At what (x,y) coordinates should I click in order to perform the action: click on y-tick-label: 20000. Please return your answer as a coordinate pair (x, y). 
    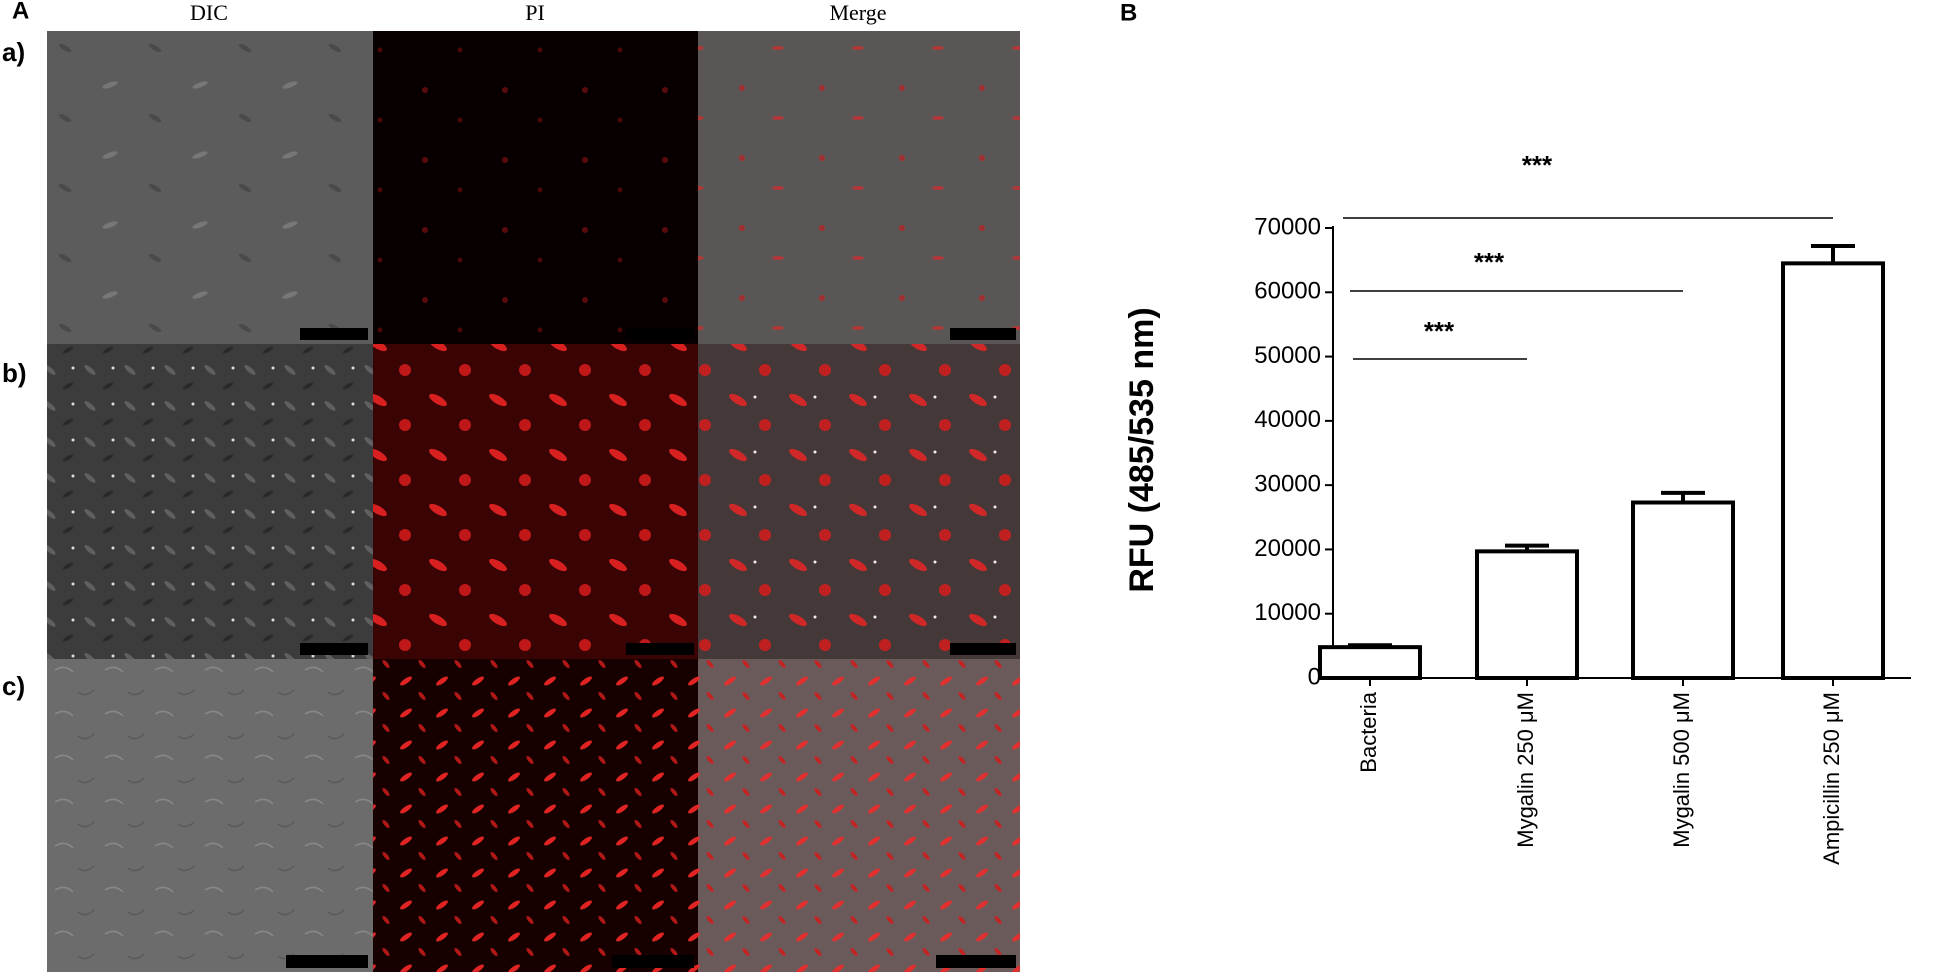
    Looking at the image, I should click on (1287, 548).